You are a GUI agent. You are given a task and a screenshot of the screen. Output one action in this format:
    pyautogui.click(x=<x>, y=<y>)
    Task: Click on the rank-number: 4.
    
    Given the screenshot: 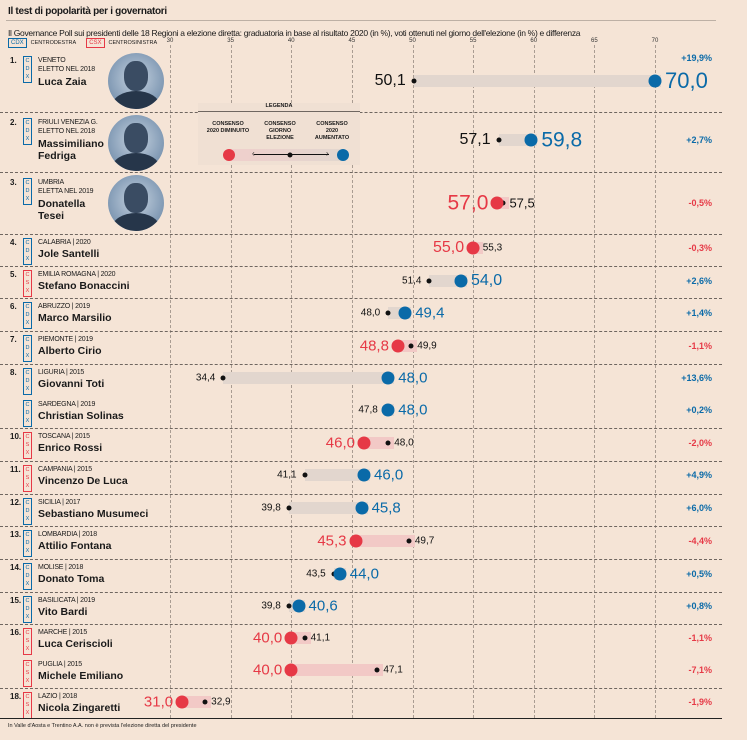 What is the action you would take?
    pyautogui.click(x=13, y=242)
    